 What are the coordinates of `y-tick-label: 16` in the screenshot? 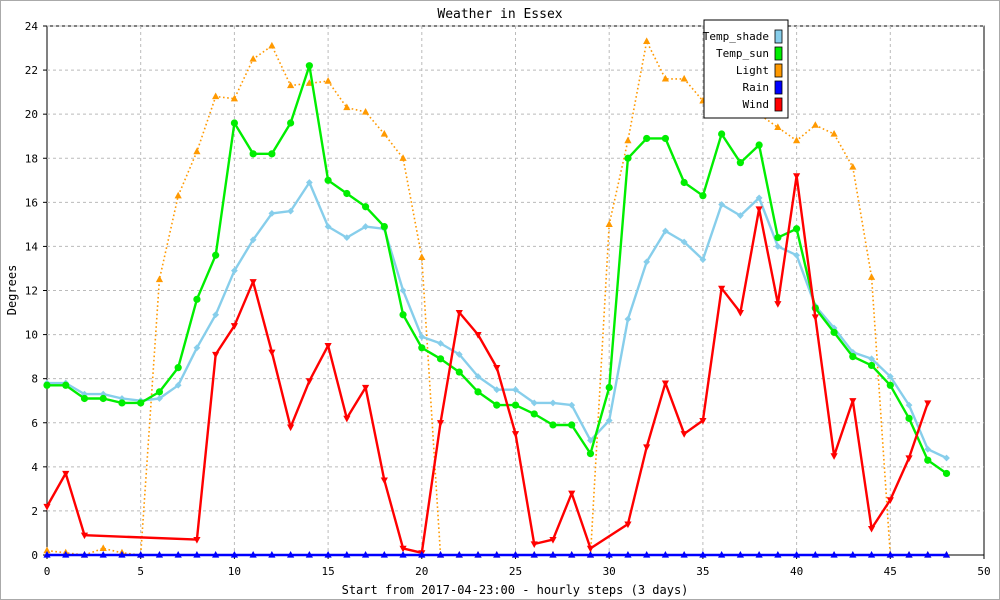 It's located at (31, 202).